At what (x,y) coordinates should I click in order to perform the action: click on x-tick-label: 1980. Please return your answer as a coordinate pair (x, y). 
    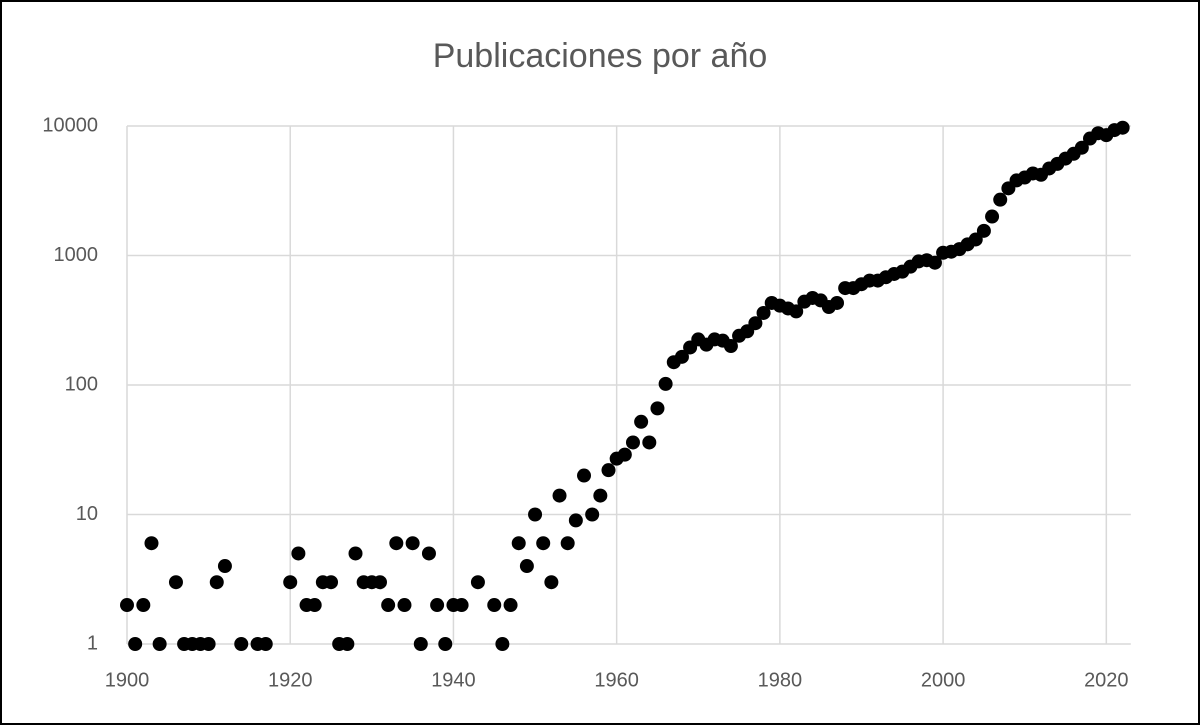
    Looking at the image, I should click on (780, 680).